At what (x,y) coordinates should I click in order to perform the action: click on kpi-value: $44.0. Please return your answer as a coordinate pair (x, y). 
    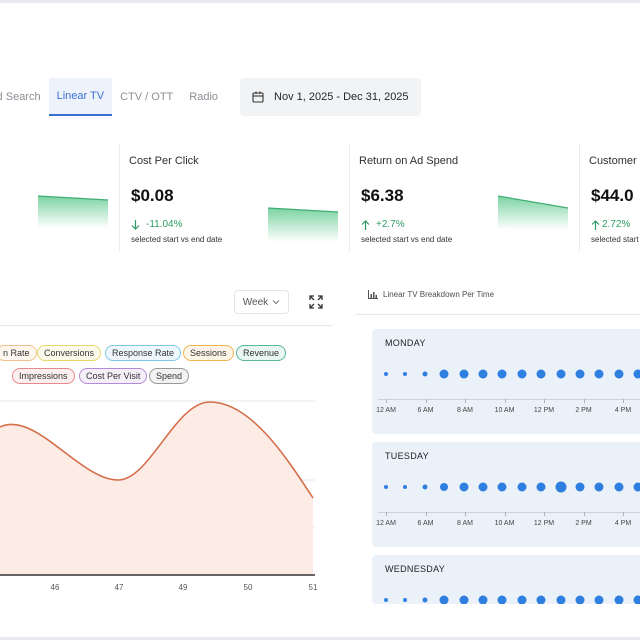
    Looking at the image, I should click on (612, 195).